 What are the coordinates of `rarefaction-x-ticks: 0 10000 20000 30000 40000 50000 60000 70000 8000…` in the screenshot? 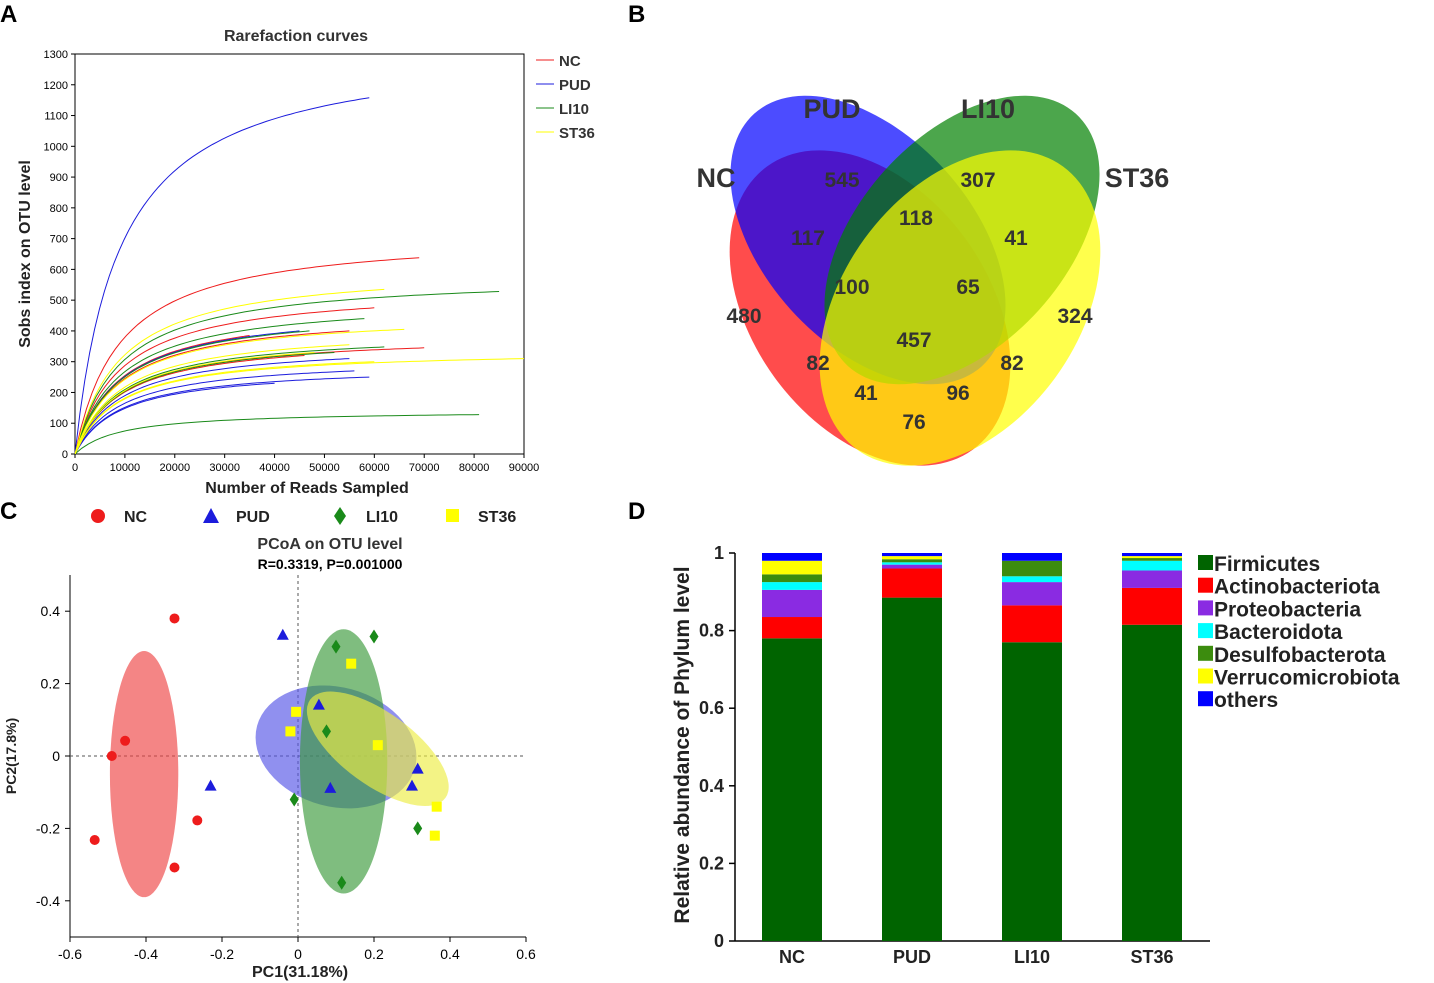 It's located at (305, 464).